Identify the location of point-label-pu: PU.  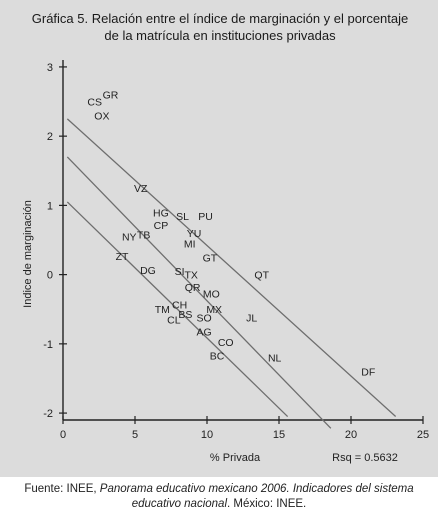
(205, 217).